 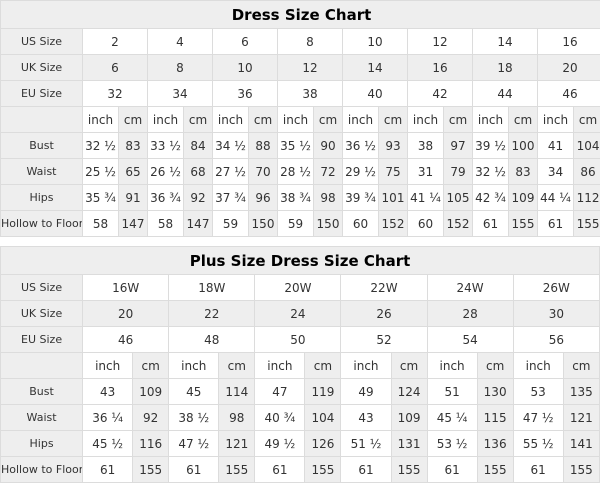 What do you see at coordinates (237, 444) in the screenshot?
I see `hips-cm-cell: 121` at bounding box center [237, 444].